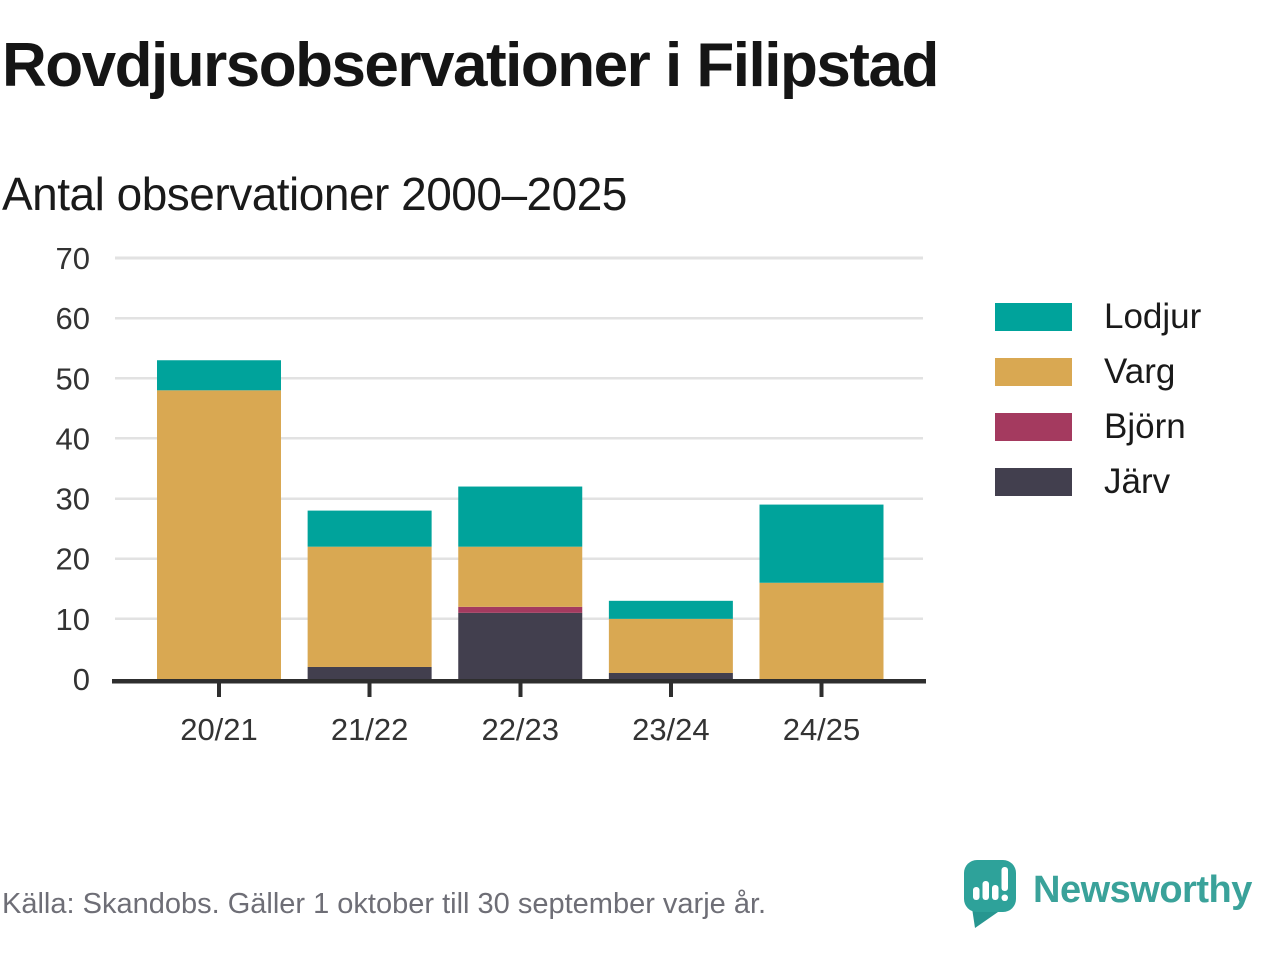  I want to click on y-tick-label-40: 40, so click(73, 438).